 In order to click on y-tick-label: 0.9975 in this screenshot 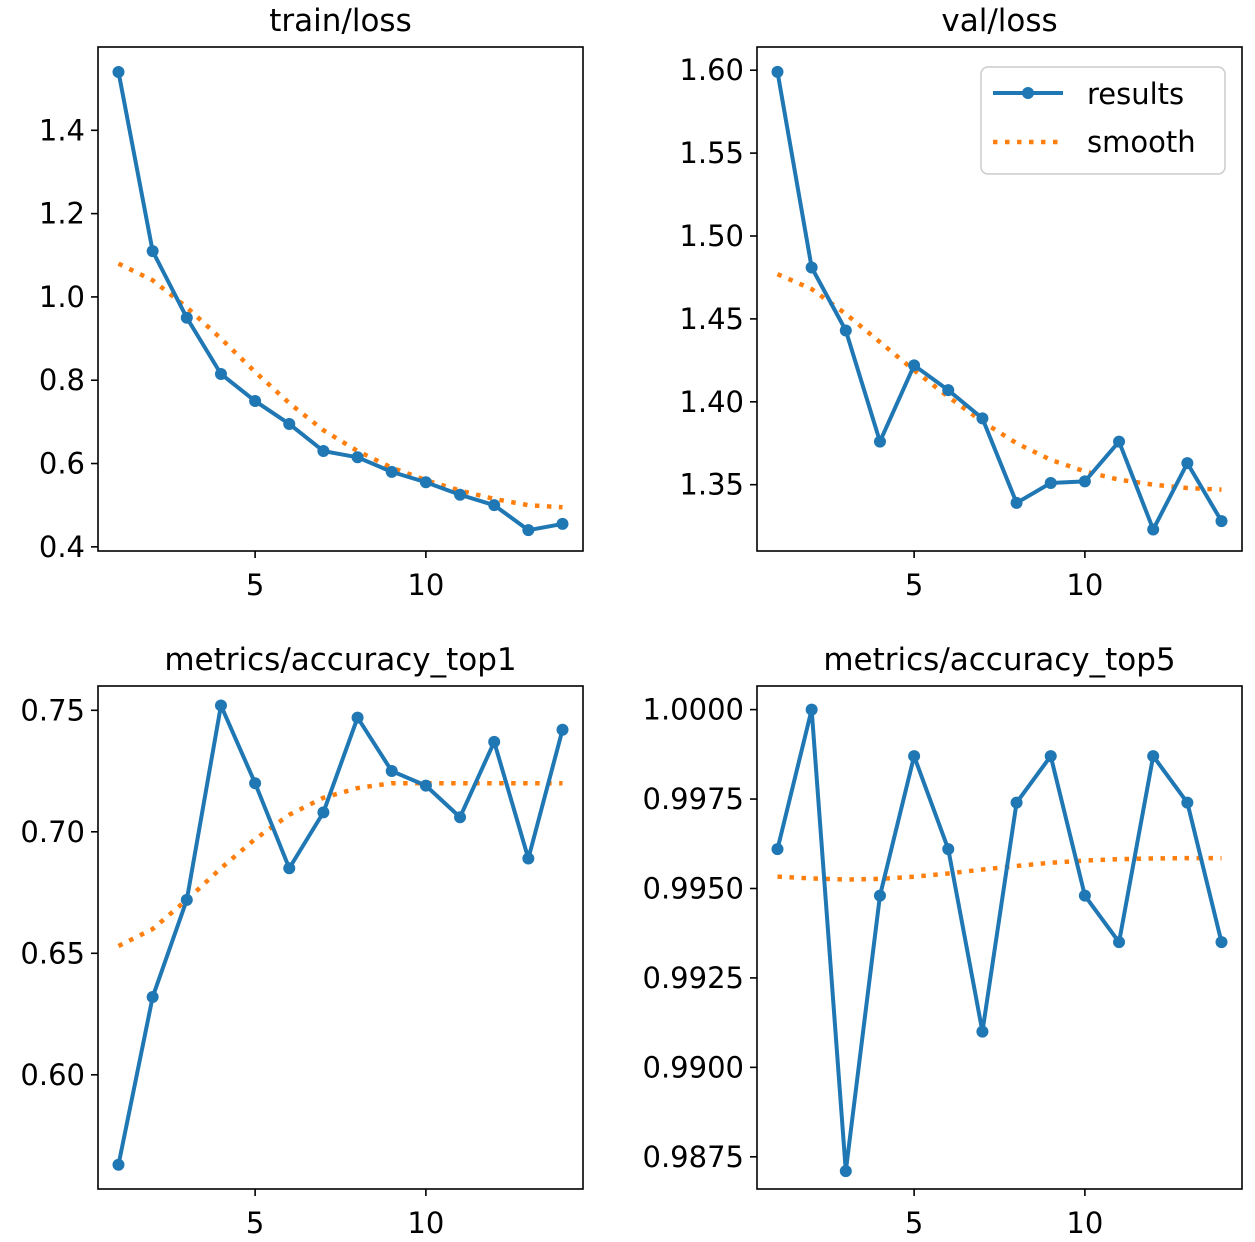, I will do `click(693, 799)`.